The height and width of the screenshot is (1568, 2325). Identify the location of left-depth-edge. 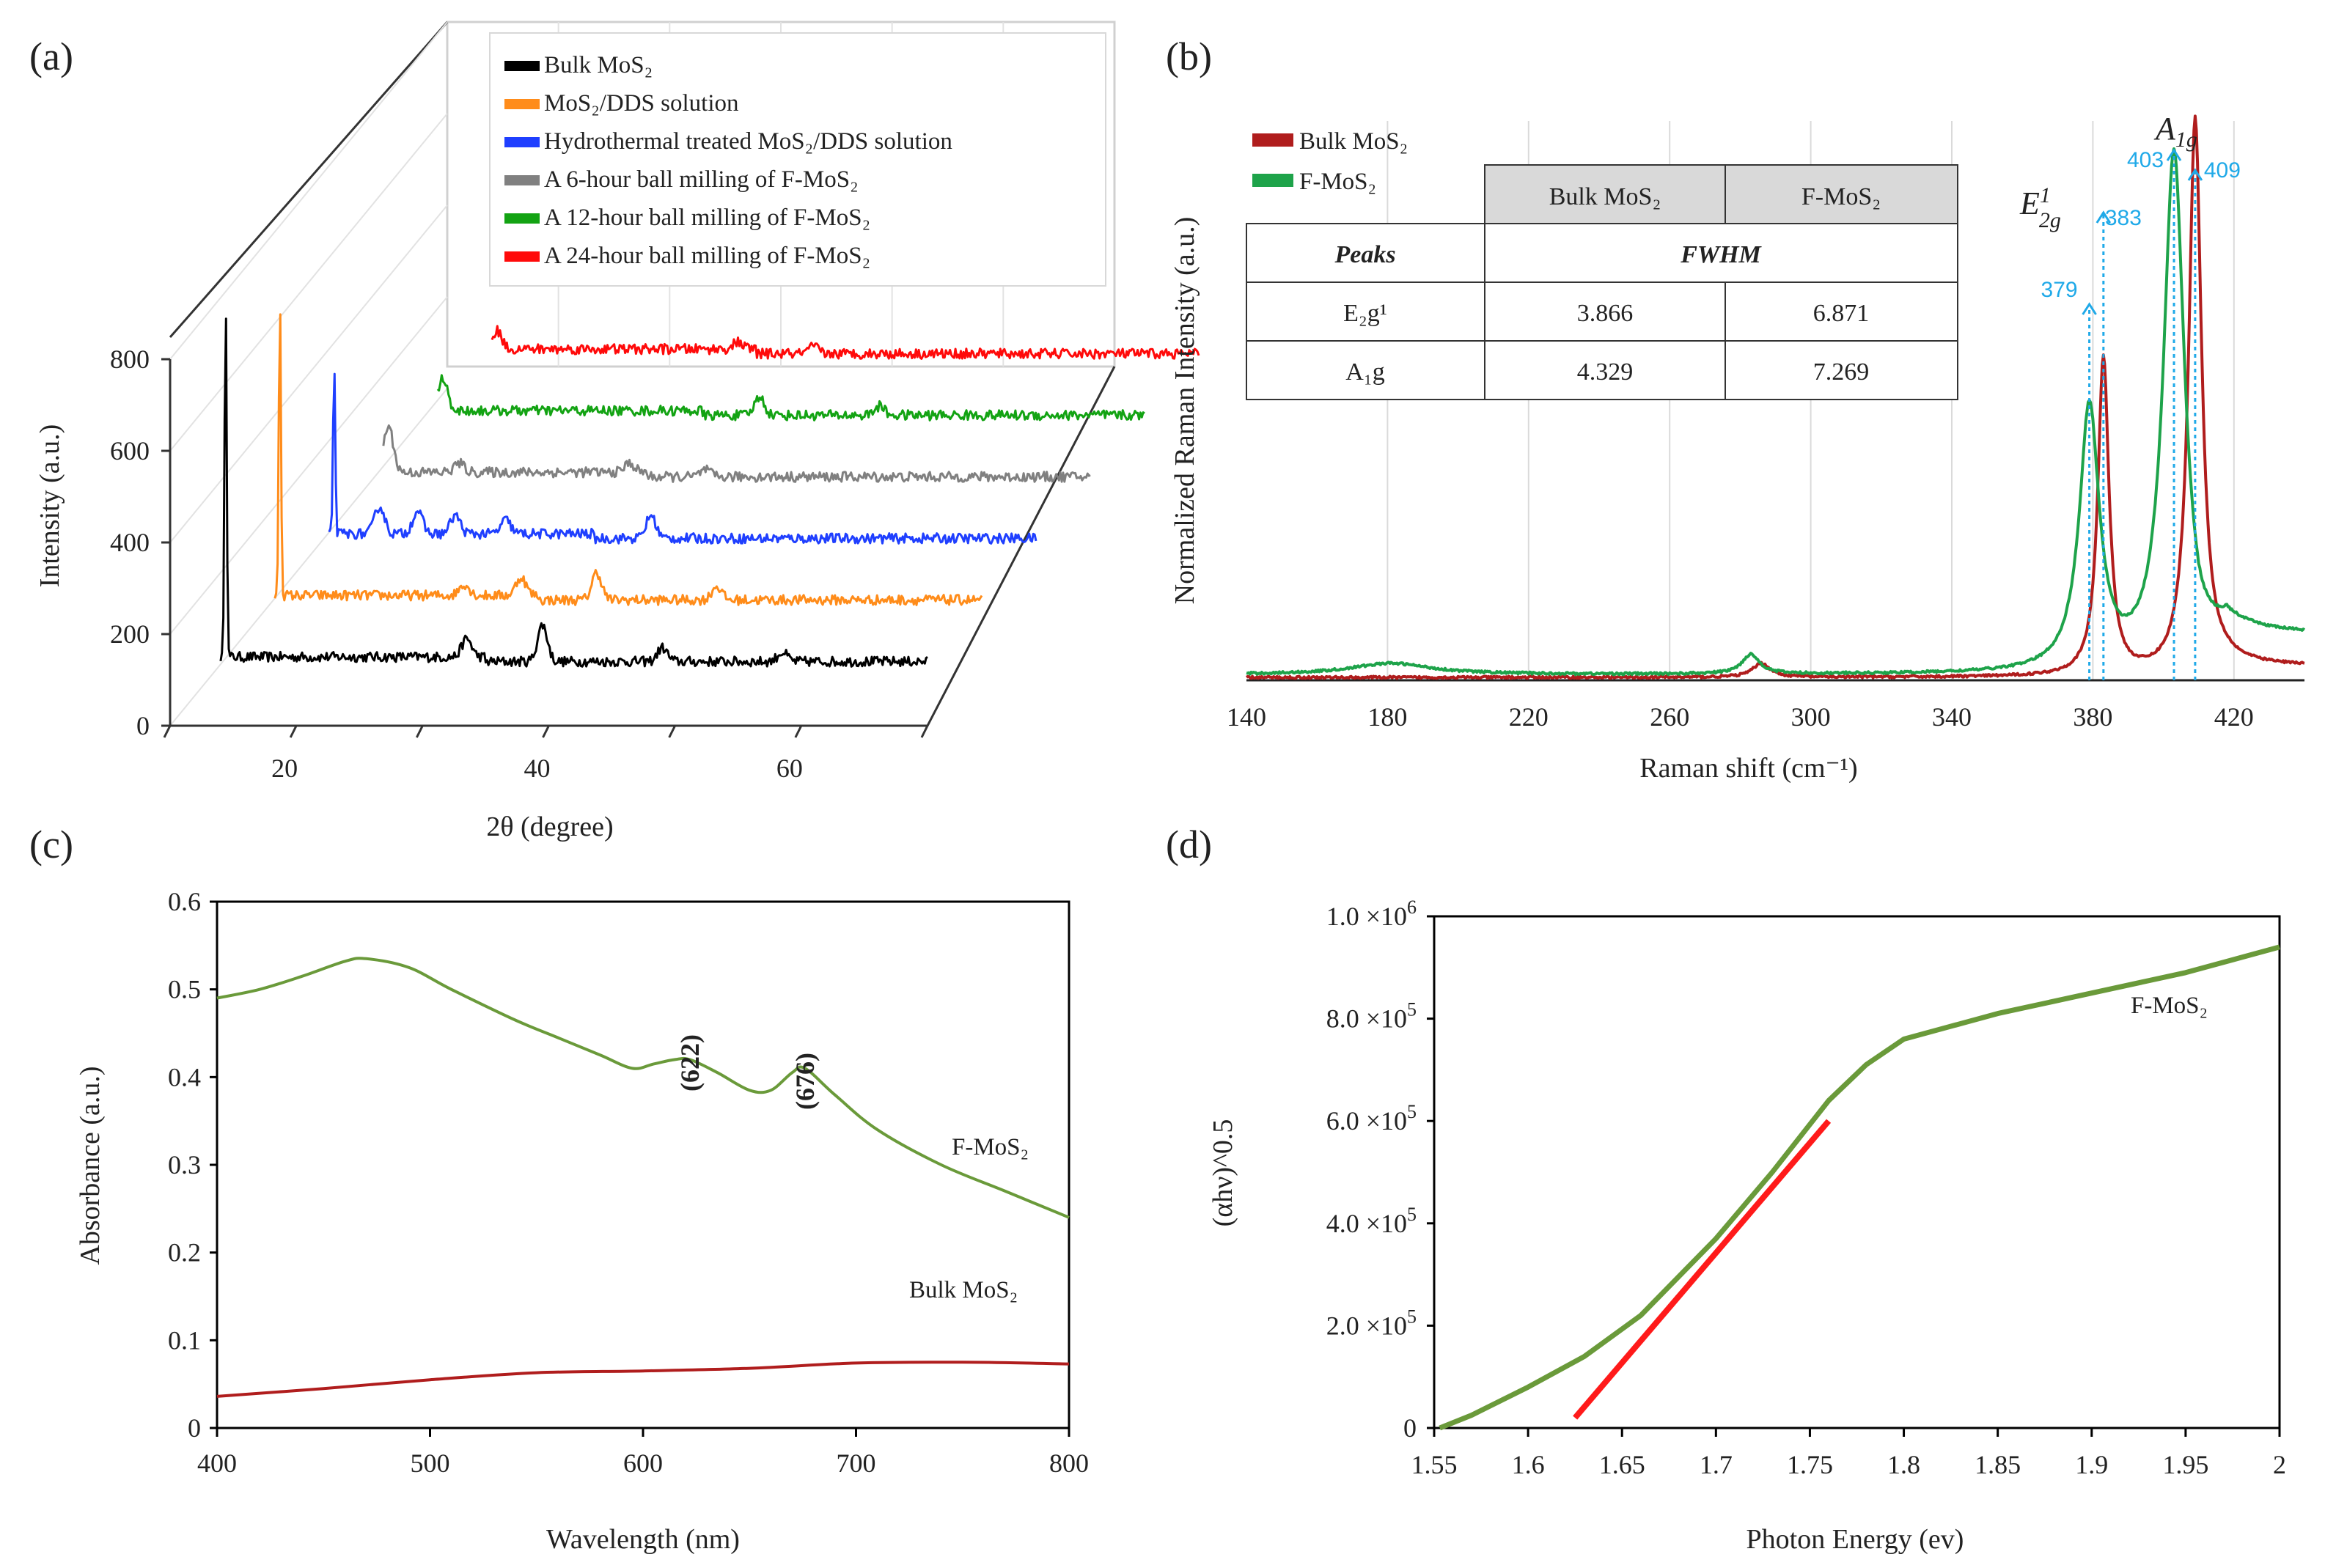
(309, 179).